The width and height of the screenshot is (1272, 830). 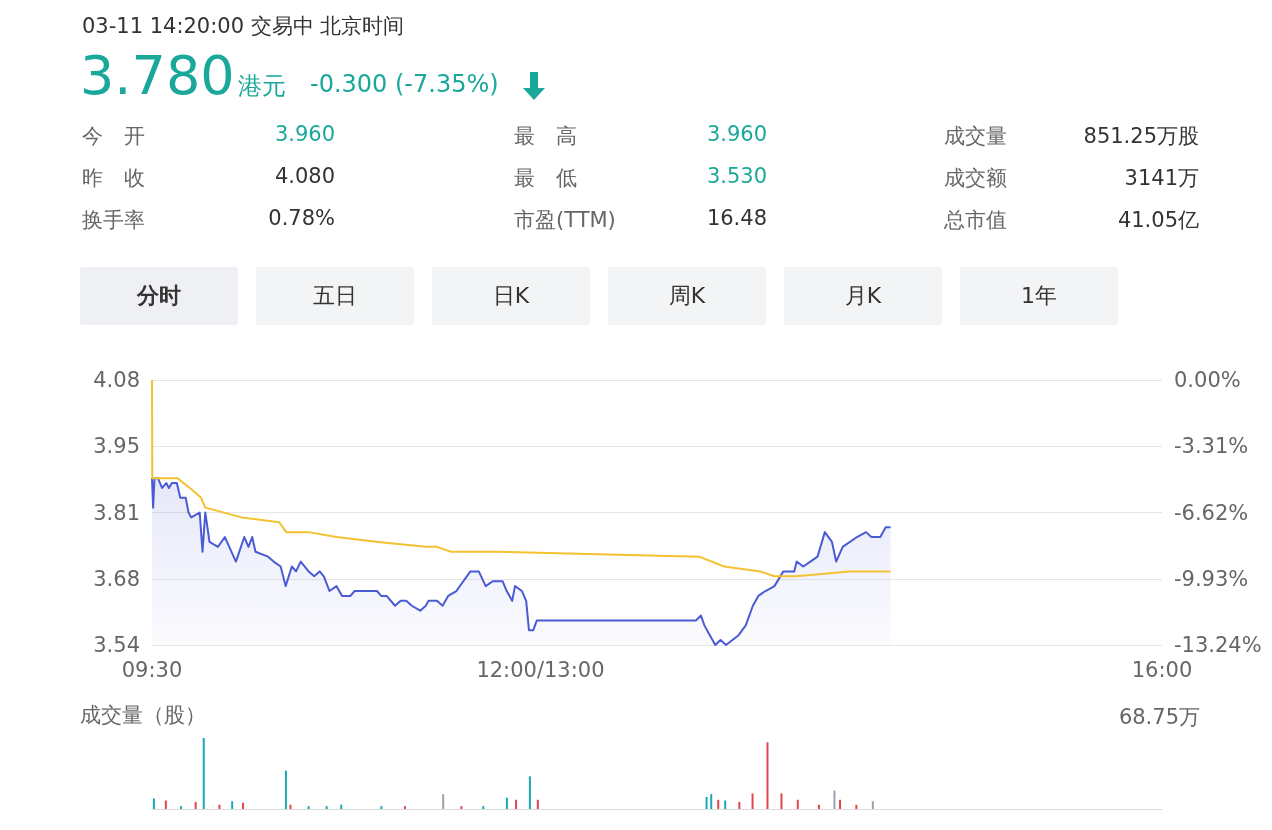 I want to click on x-tick-label: 16:00, so click(x=1162, y=669).